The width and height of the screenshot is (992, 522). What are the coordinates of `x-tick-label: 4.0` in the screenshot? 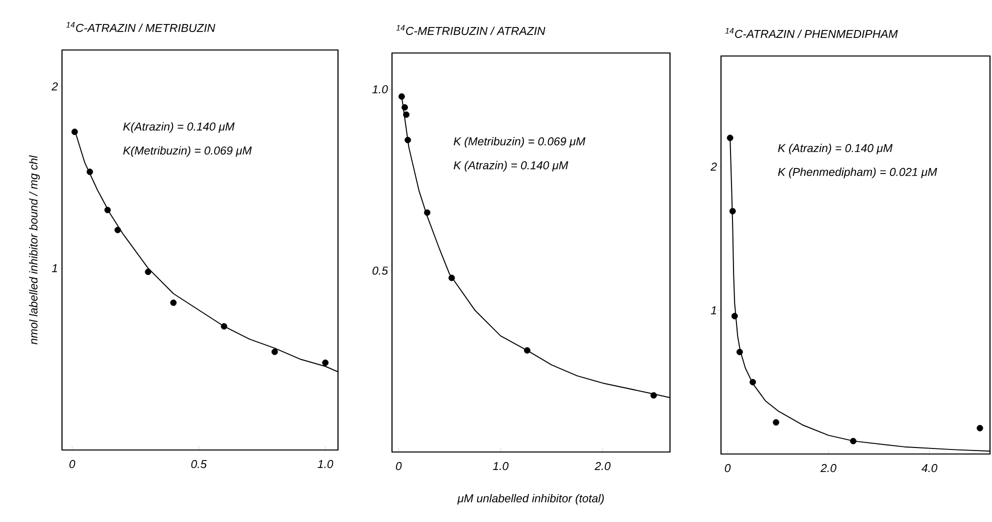 It's located at (930, 468).